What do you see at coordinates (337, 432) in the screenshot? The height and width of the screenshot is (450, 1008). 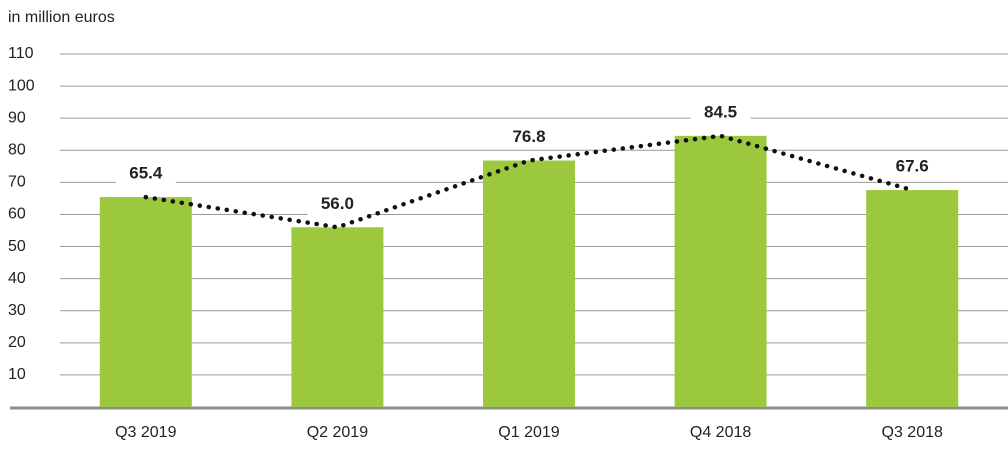 I see `x-tick-label: Q2 2019` at bounding box center [337, 432].